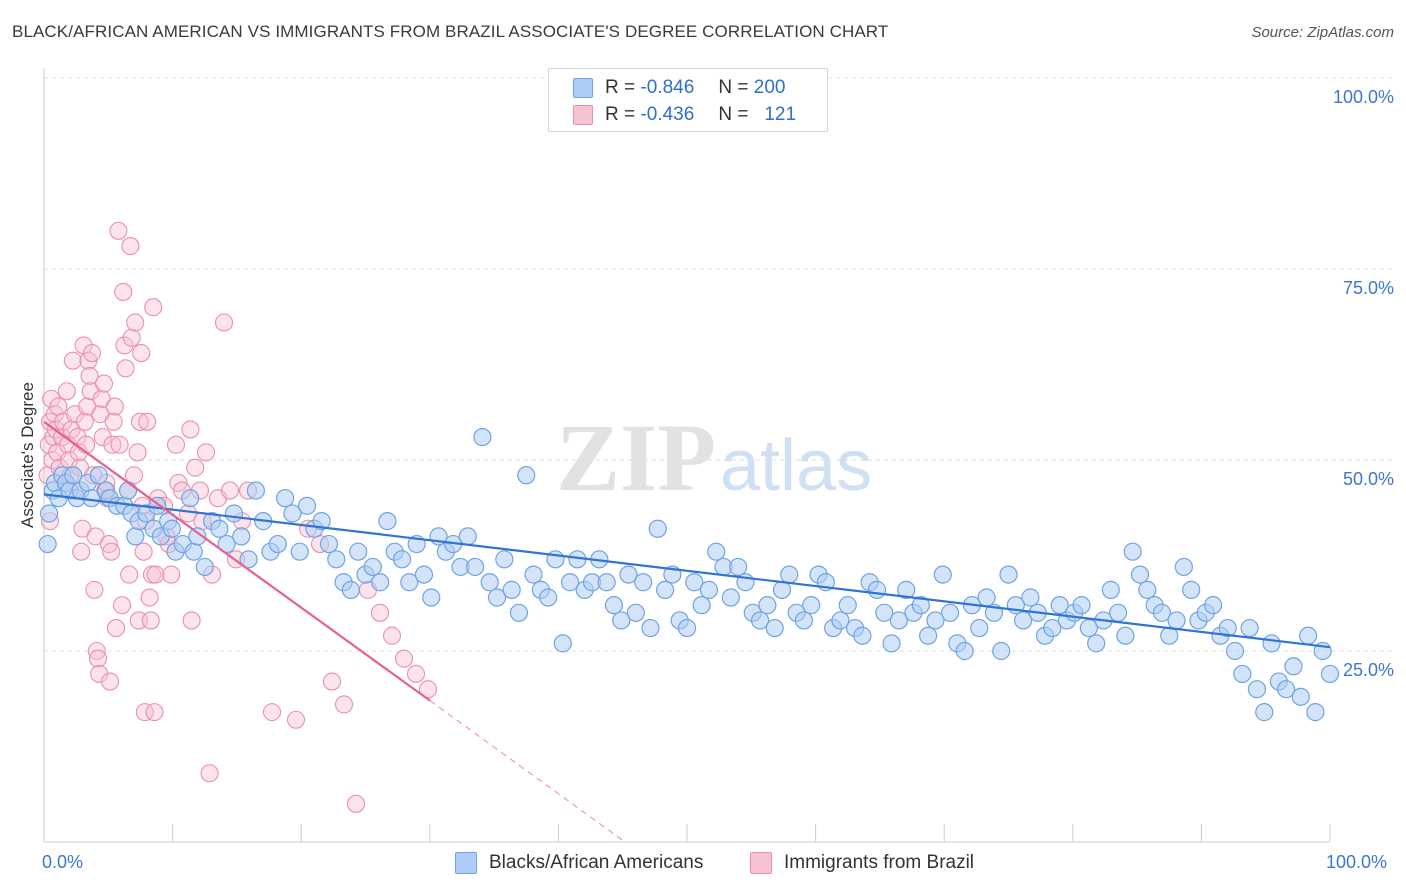 The image size is (1406, 892). What do you see at coordinates (1368, 288) in the screenshot?
I see `y-tick-75: 75.0%` at bounding box center [1368, 288].